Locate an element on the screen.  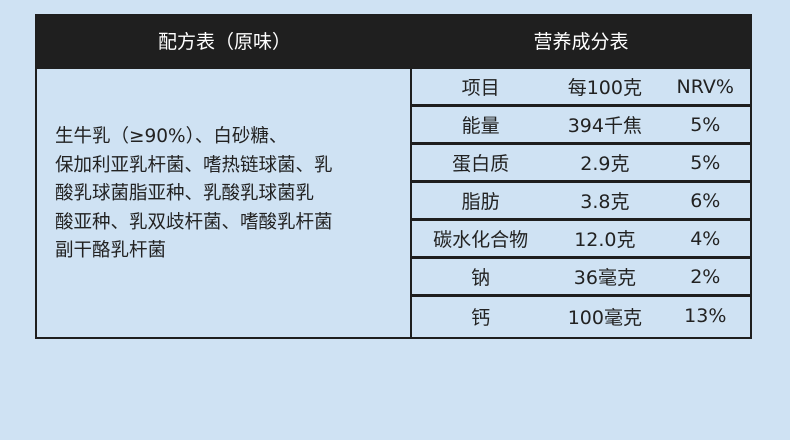
nutrient-nrv: 4% is located at coordinates (705, 238).